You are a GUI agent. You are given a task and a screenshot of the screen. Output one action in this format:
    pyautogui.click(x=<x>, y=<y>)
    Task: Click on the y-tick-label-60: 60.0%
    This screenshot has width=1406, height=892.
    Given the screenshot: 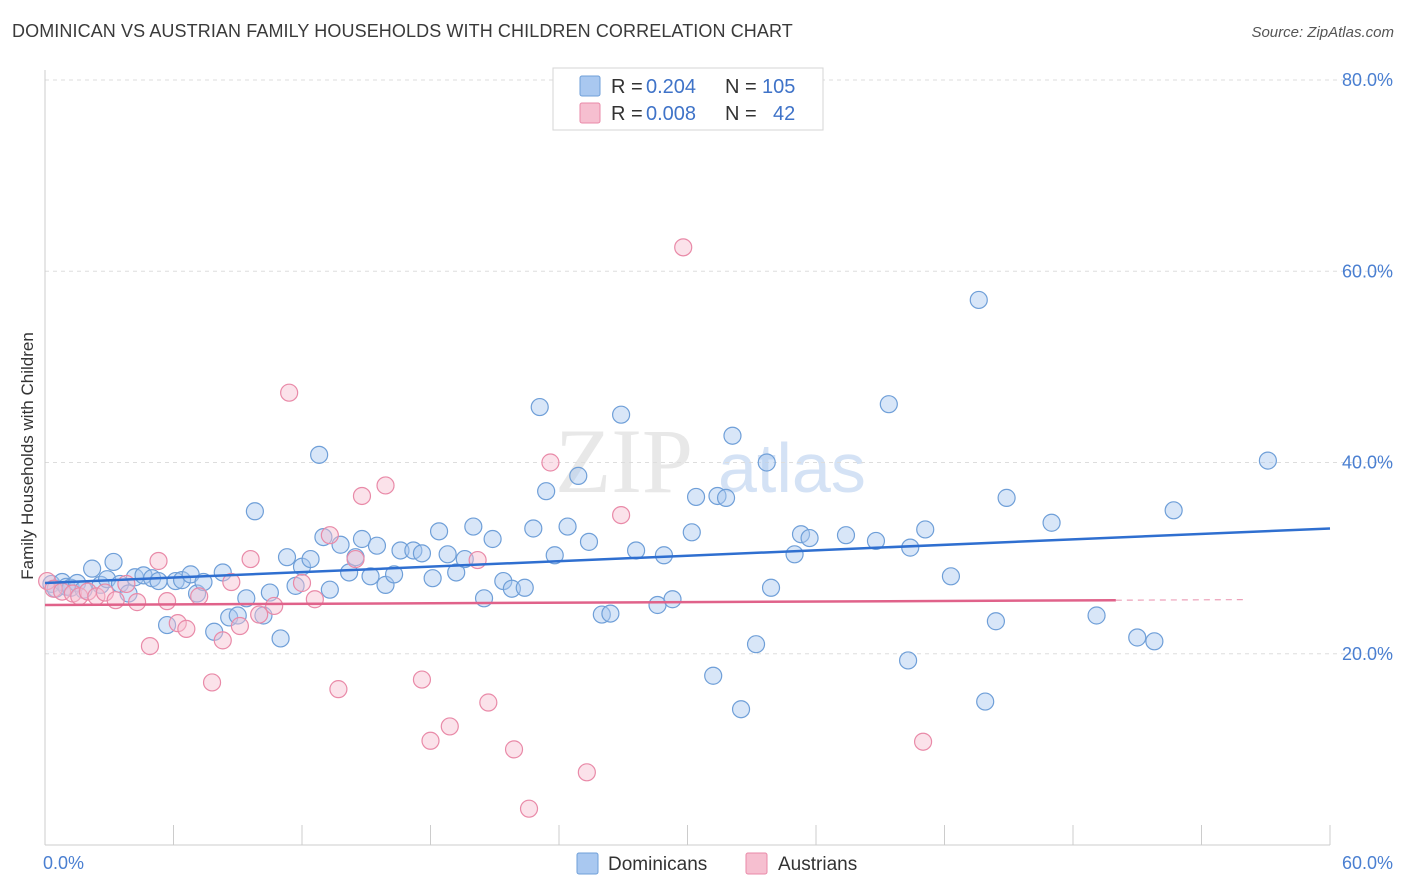 What is the action you would take?
    pyautogui.click(x=1367, y=271)
    